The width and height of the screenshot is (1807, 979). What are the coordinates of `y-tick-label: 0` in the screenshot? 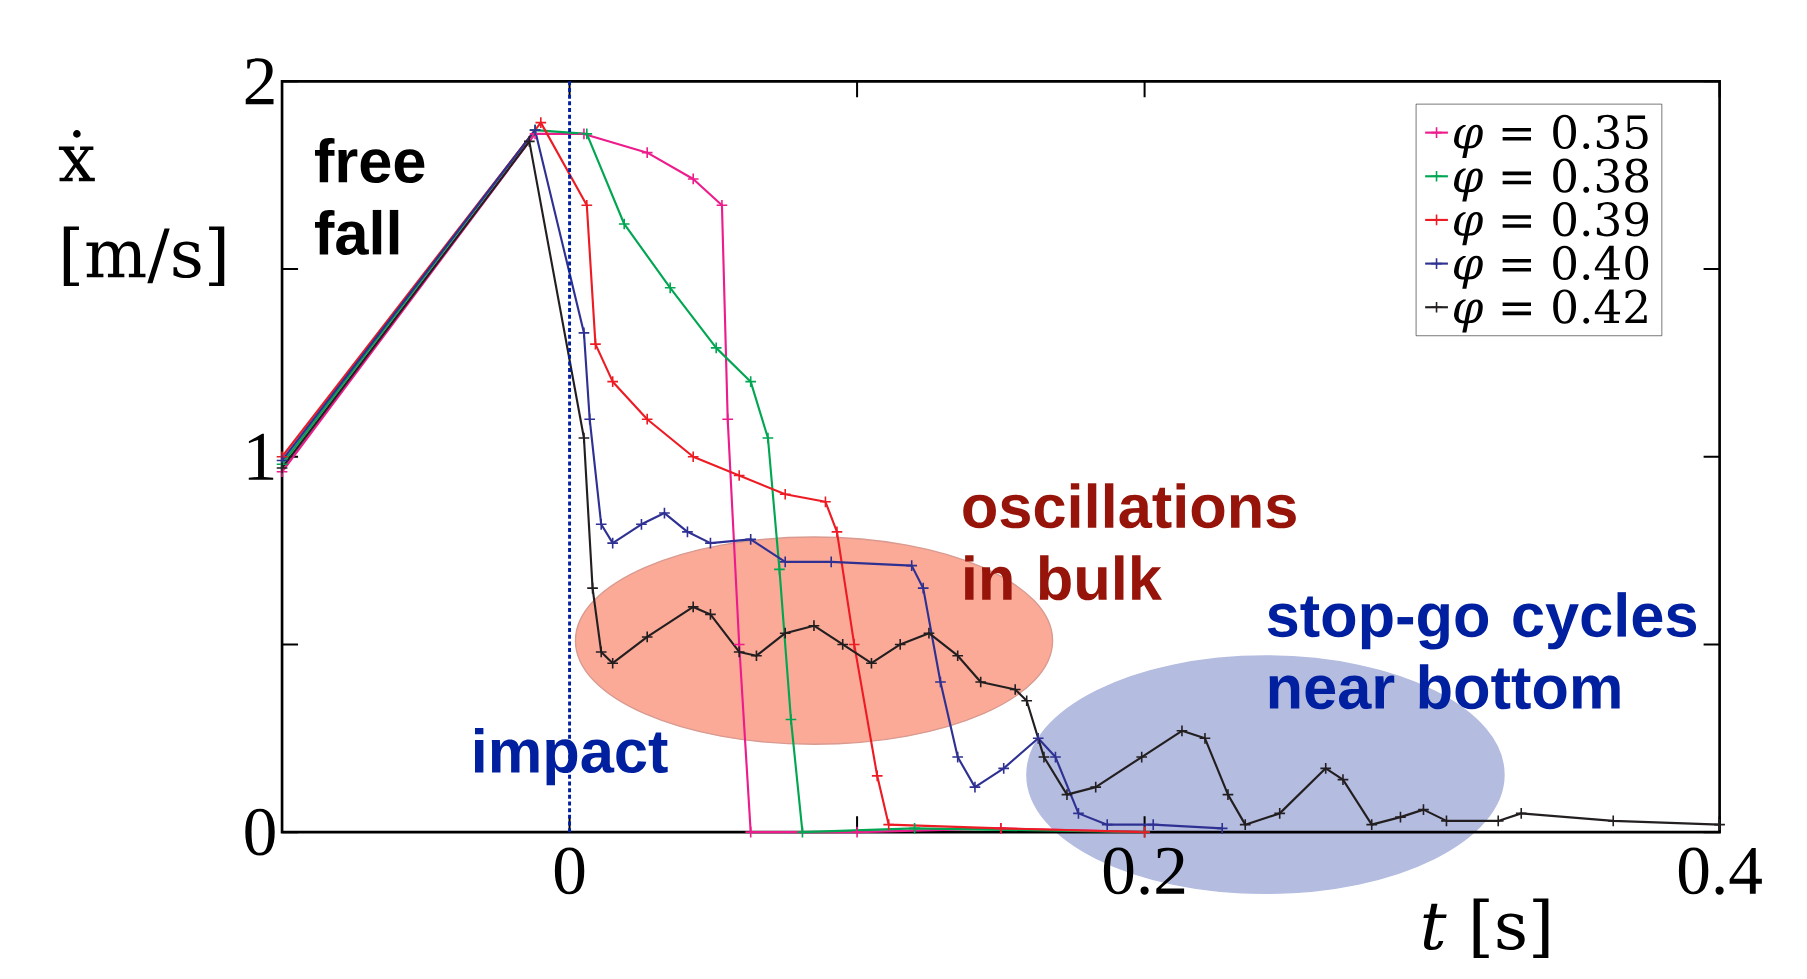 It's located at (260, 832).